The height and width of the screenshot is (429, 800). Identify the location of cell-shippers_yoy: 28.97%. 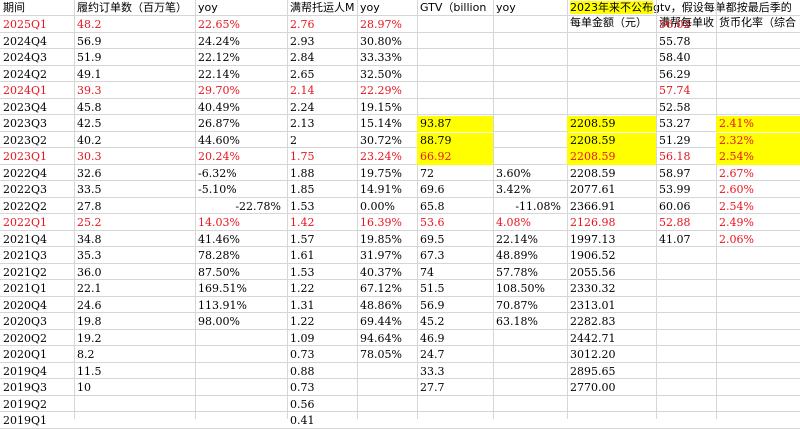
(381, 24).